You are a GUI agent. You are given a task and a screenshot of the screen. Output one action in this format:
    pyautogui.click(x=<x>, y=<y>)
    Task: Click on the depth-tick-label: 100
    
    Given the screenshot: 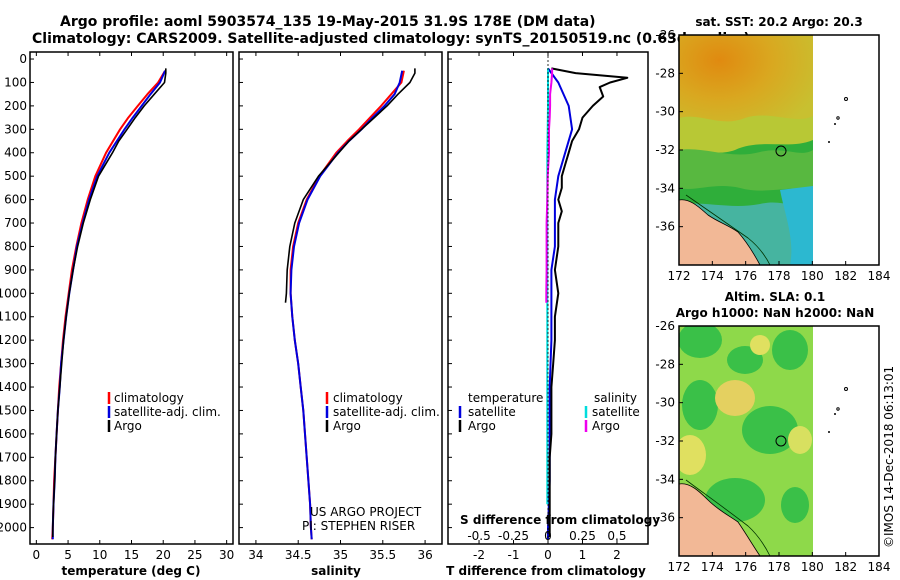 What is the action you would take?
    pyautogui.click(x=15, y=82)
    